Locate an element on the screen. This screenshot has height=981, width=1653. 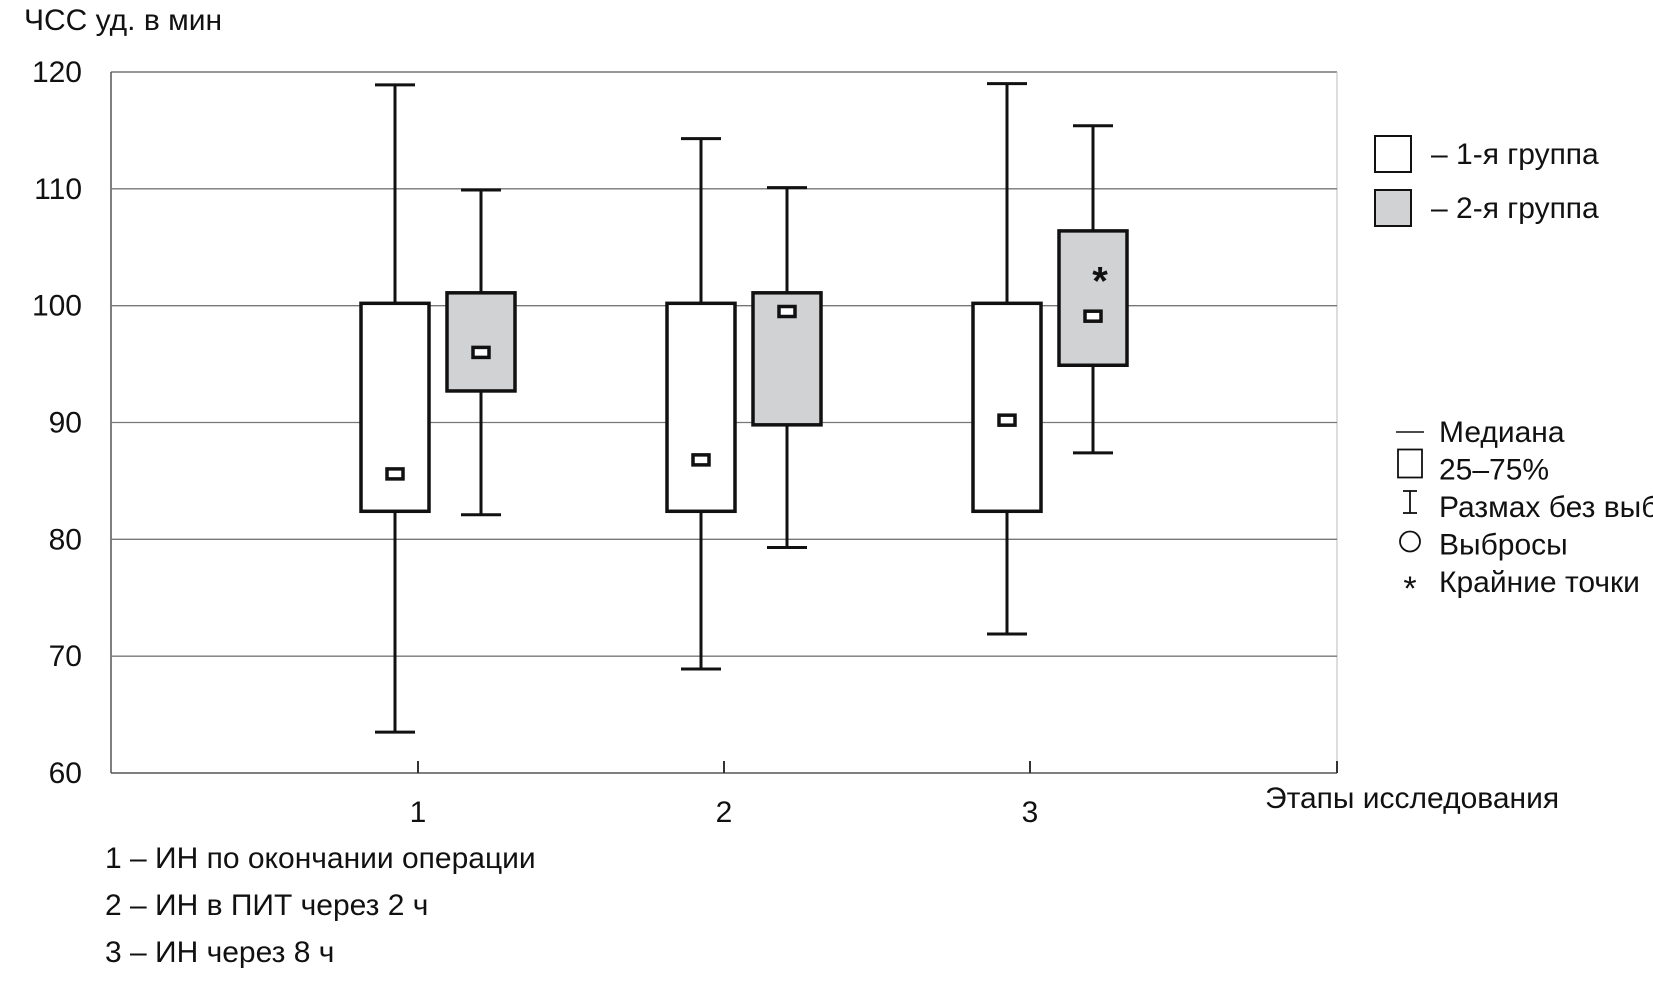
symbol-legend-label: Крайние точки is located at coordinates (1539, 582).